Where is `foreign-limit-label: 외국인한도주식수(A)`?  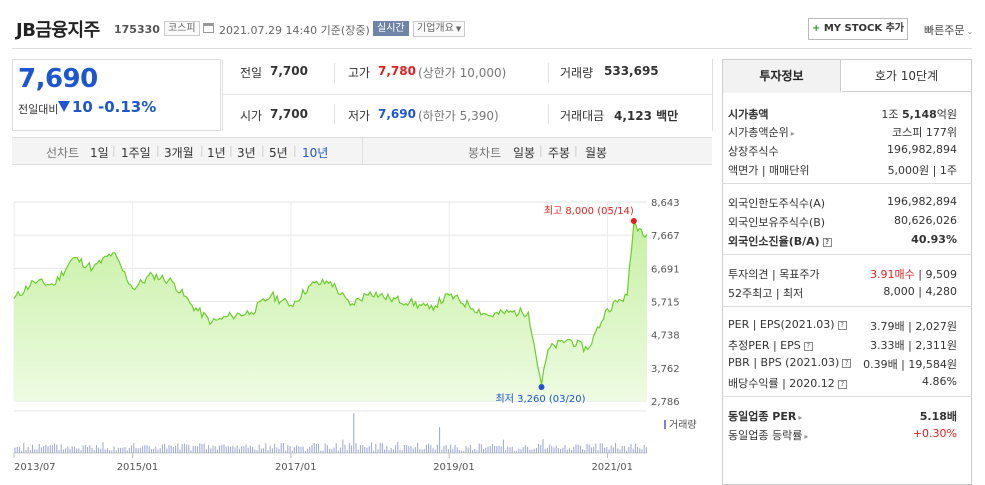
foreign-limit-label: 외국인한도주식수(A) is located at coordinates (777, 203).